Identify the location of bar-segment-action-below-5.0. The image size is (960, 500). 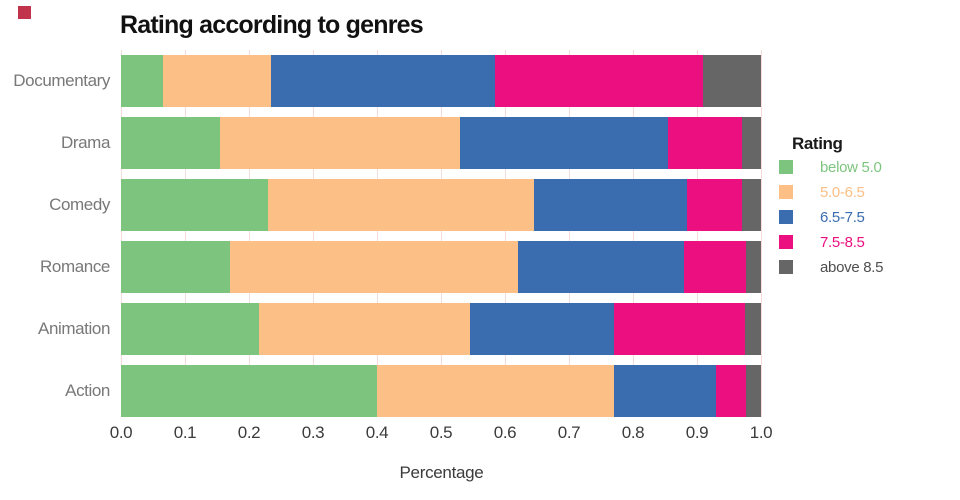
(249, 391).